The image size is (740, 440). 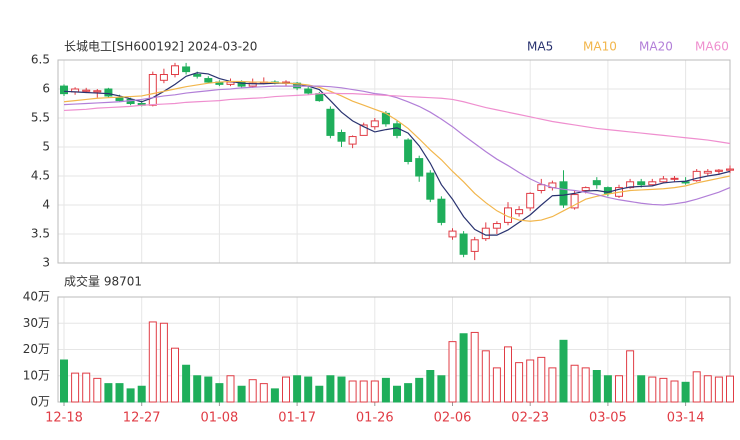 I want to click on legend-label: MA10, so click(x=600, y=47).